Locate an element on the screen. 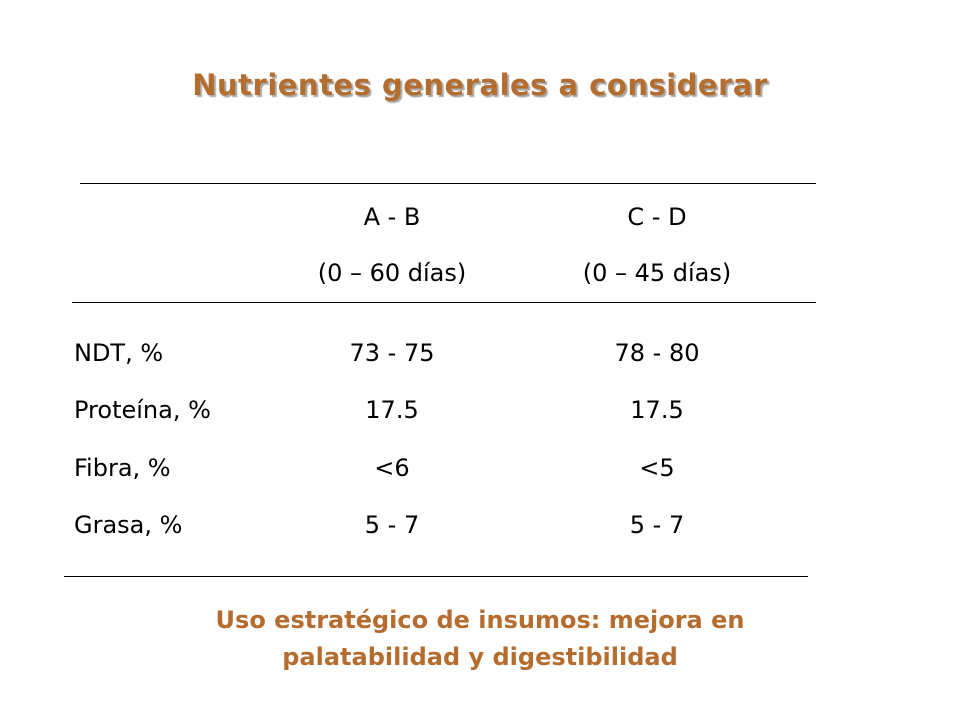 The height and width of the screenshot is (720, 960). slide-title: Nutrientes generales a considerar is located at coordinates (480, 85).